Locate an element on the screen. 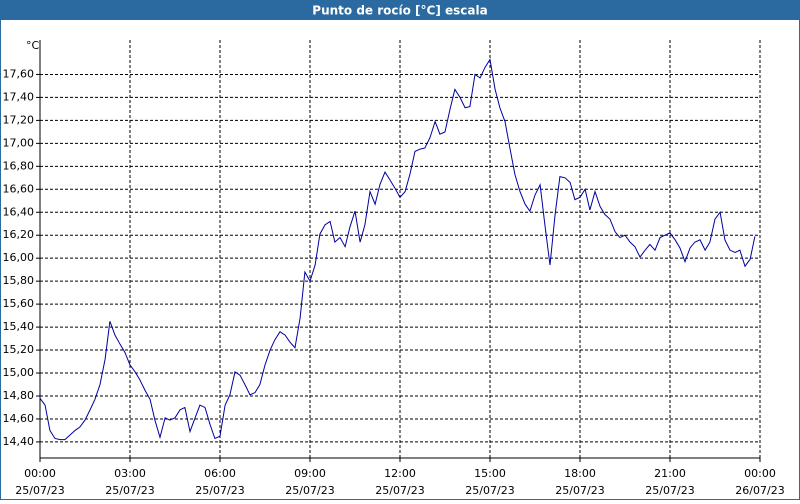  y-tick-label: 16,00 is located at coordinates (19, 257).